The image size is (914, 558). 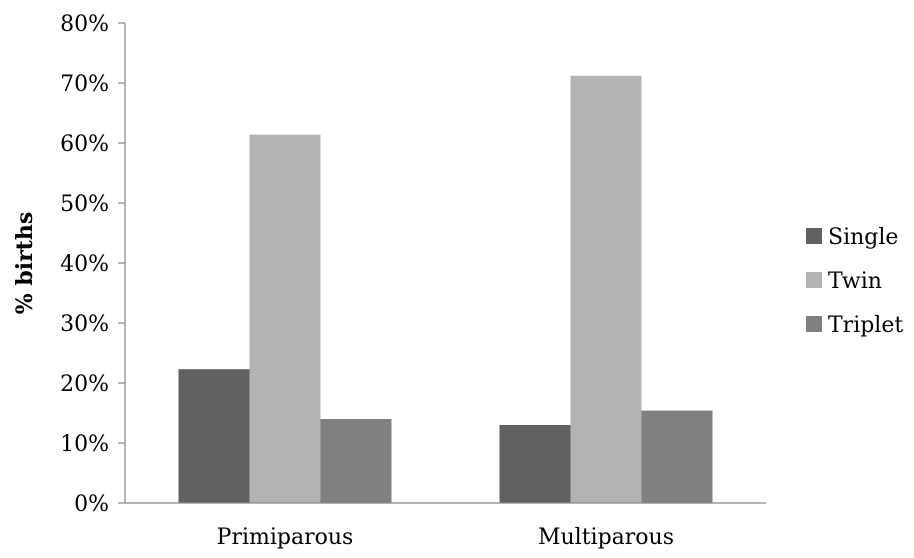 I want to click on y-axis-title: % births, so click(x=25, y=263).